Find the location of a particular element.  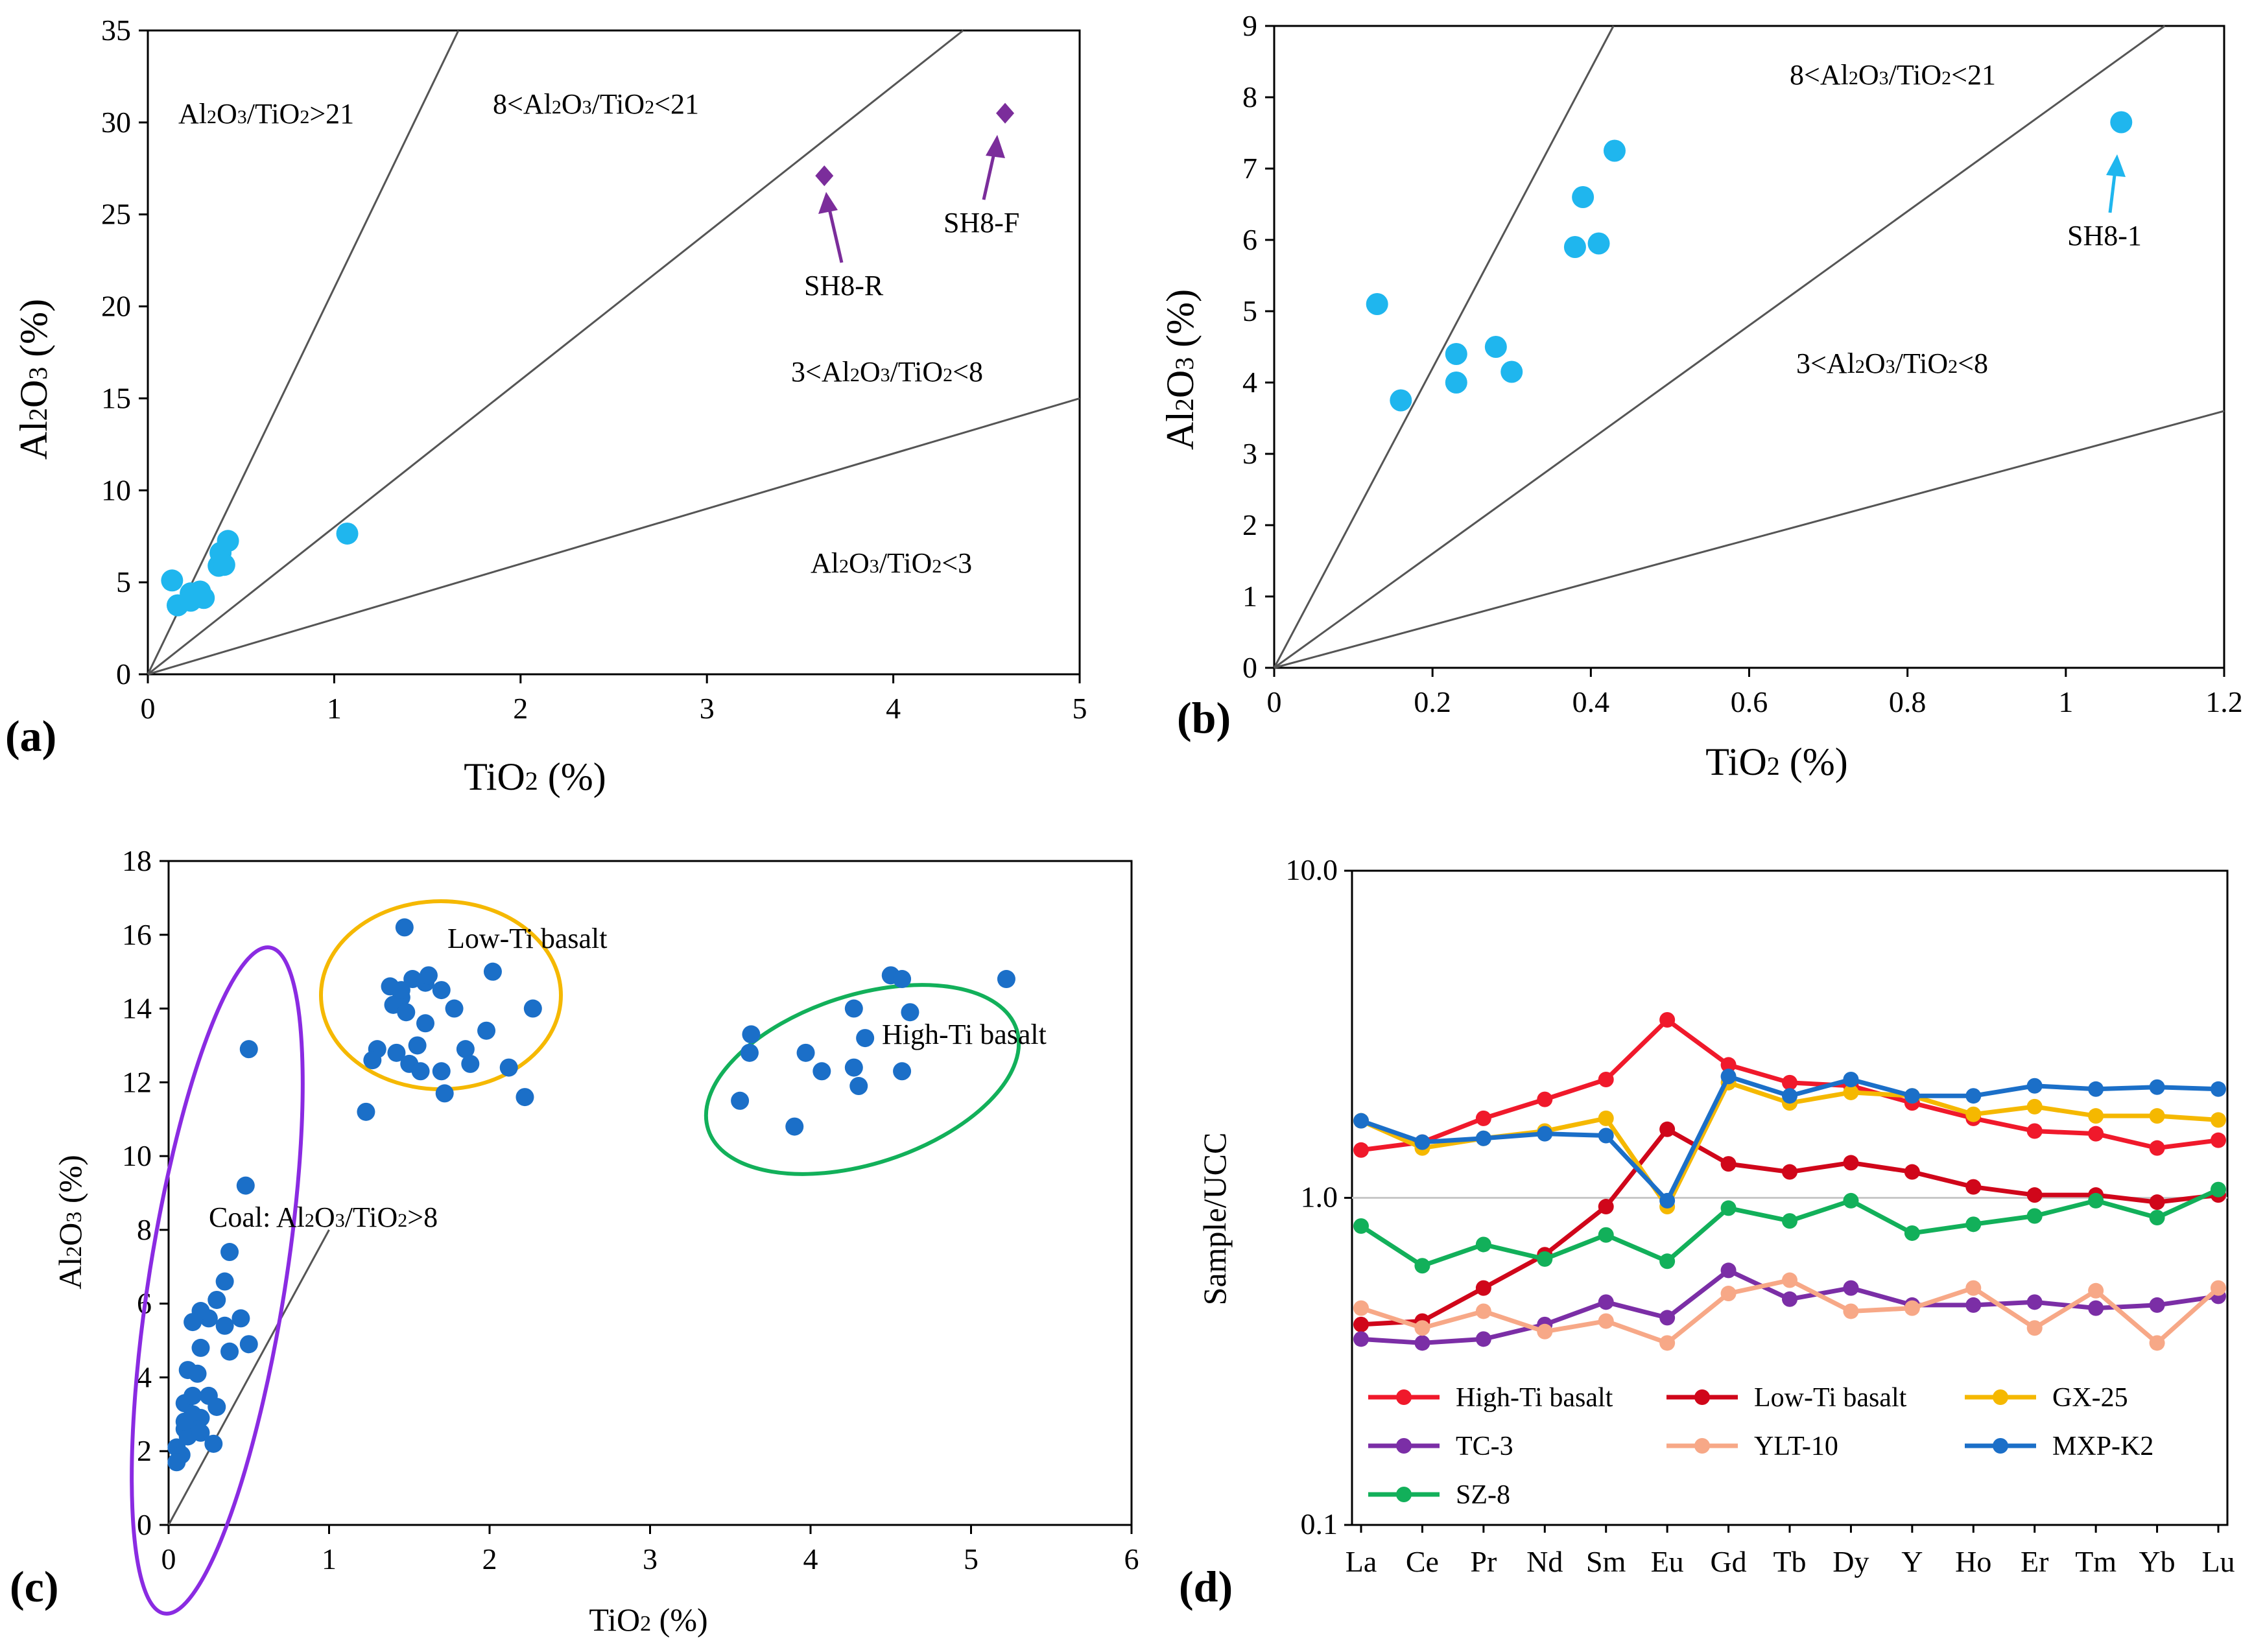

panel-b-region-label: 8<Al2O3/TiO2<21 is located at coordinates (1893, 75).